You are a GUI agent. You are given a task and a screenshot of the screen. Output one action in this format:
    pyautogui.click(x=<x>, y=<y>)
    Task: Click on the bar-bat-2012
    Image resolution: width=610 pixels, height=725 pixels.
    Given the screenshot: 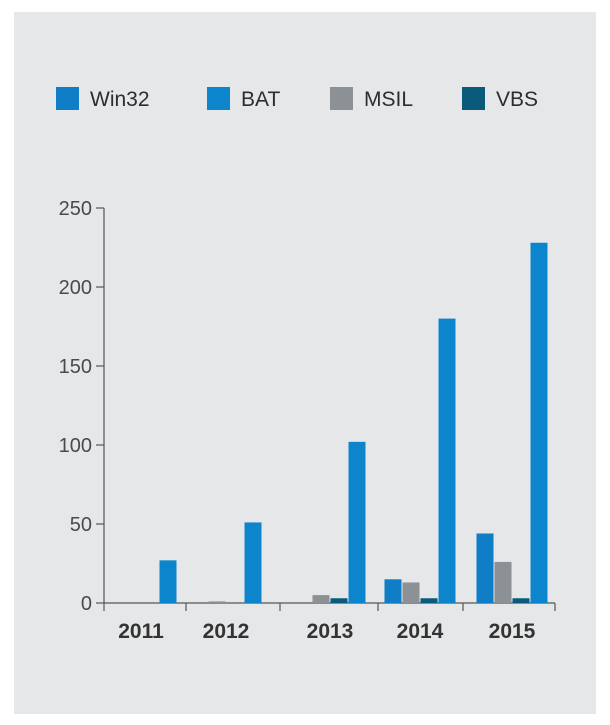 What is the action you would take?
    pyautogui.click(x=253, y=562)
    